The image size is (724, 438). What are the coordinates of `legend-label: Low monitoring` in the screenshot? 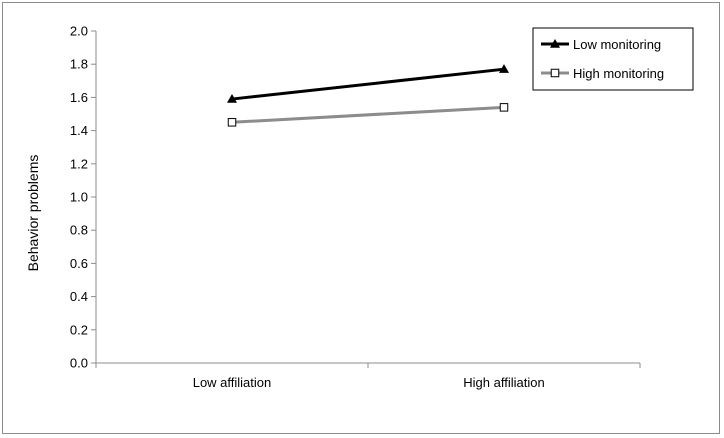 It's located at (617, 44).